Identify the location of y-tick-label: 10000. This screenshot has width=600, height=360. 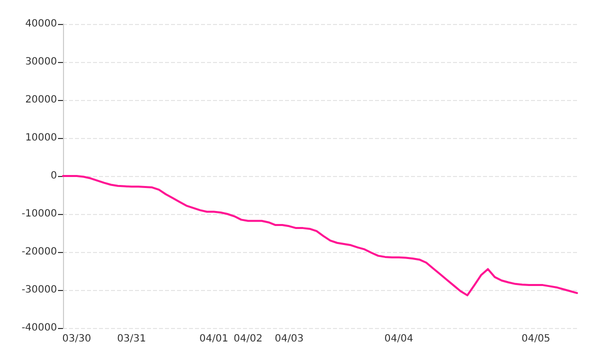
(41, 138).